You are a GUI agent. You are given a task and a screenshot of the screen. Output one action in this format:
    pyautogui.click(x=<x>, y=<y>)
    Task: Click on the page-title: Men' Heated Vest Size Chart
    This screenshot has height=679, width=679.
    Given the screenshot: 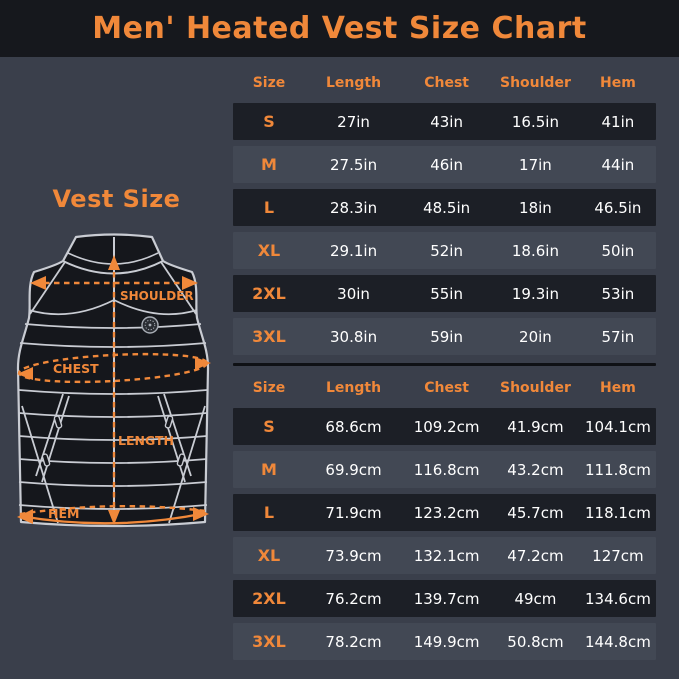 What is the action you would take?
    pyautogui.click(x=339, y=28)
    